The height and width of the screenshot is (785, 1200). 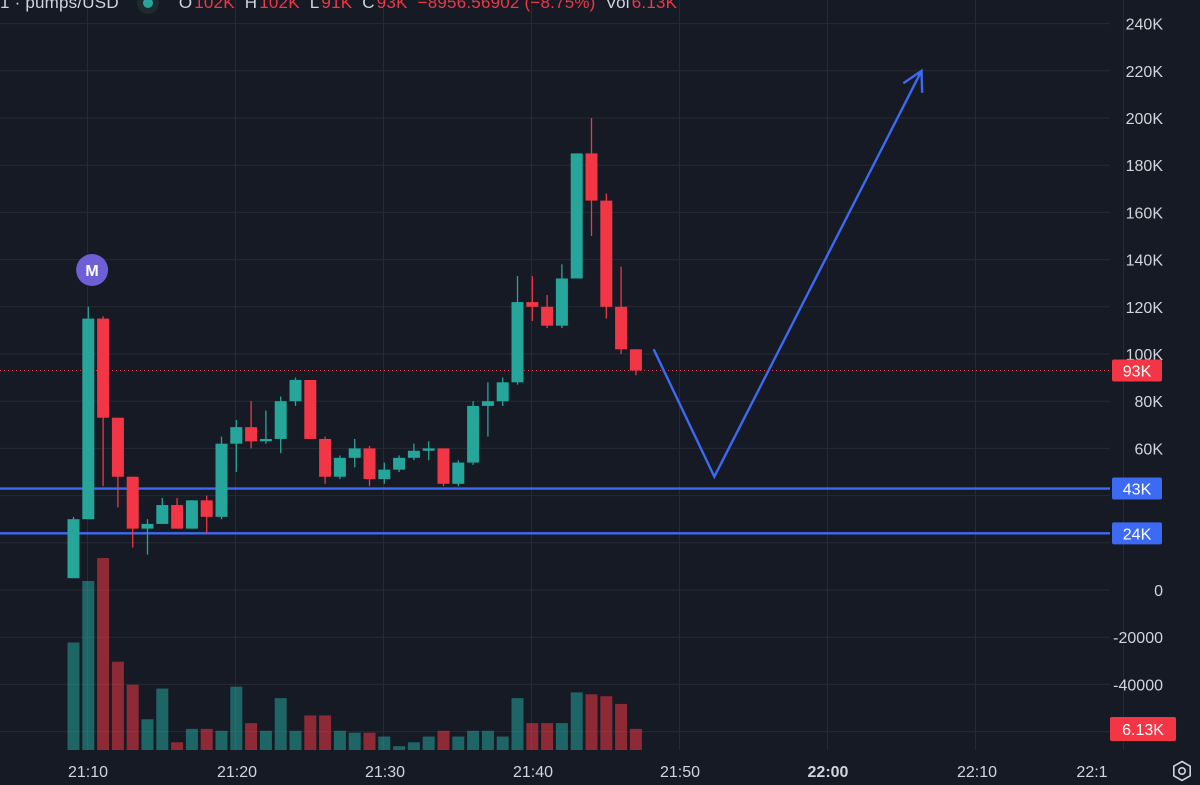 I want to click on line-price-tag: 43K, so click(x=1137, y=490).